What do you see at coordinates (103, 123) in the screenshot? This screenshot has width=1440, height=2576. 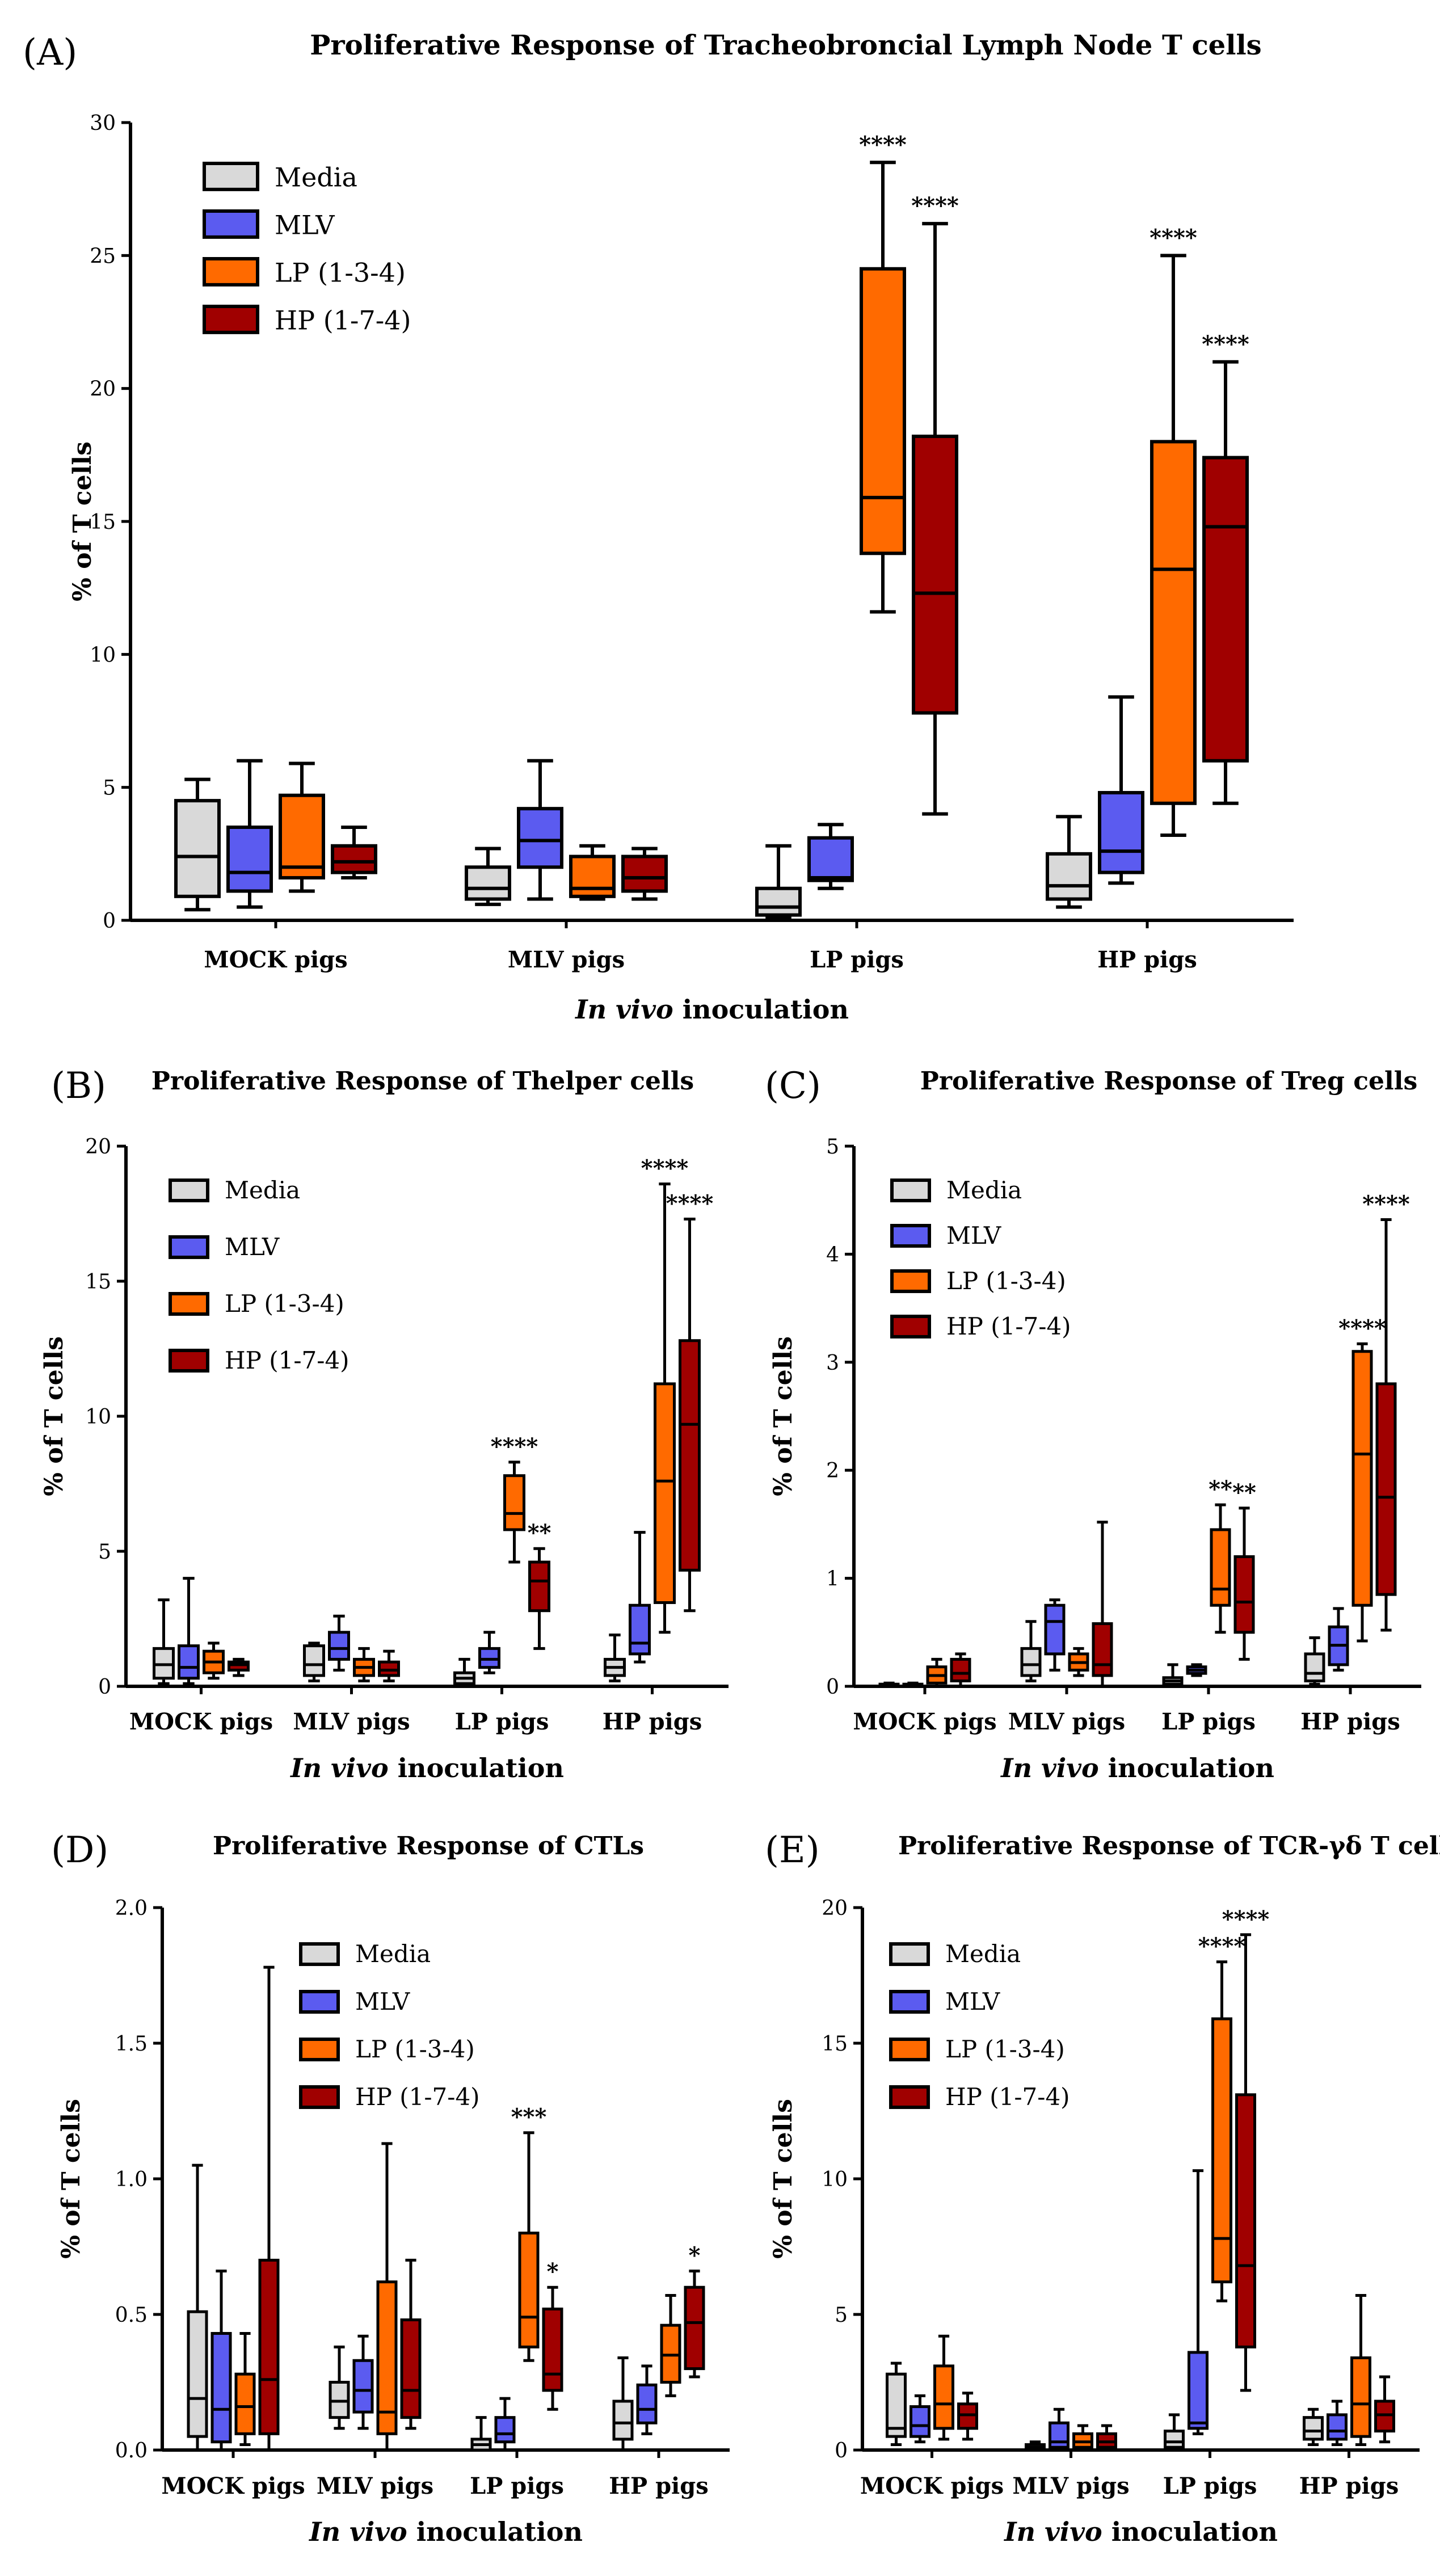 I see `y-tick-label: 30` at bounding box center [103, 123].